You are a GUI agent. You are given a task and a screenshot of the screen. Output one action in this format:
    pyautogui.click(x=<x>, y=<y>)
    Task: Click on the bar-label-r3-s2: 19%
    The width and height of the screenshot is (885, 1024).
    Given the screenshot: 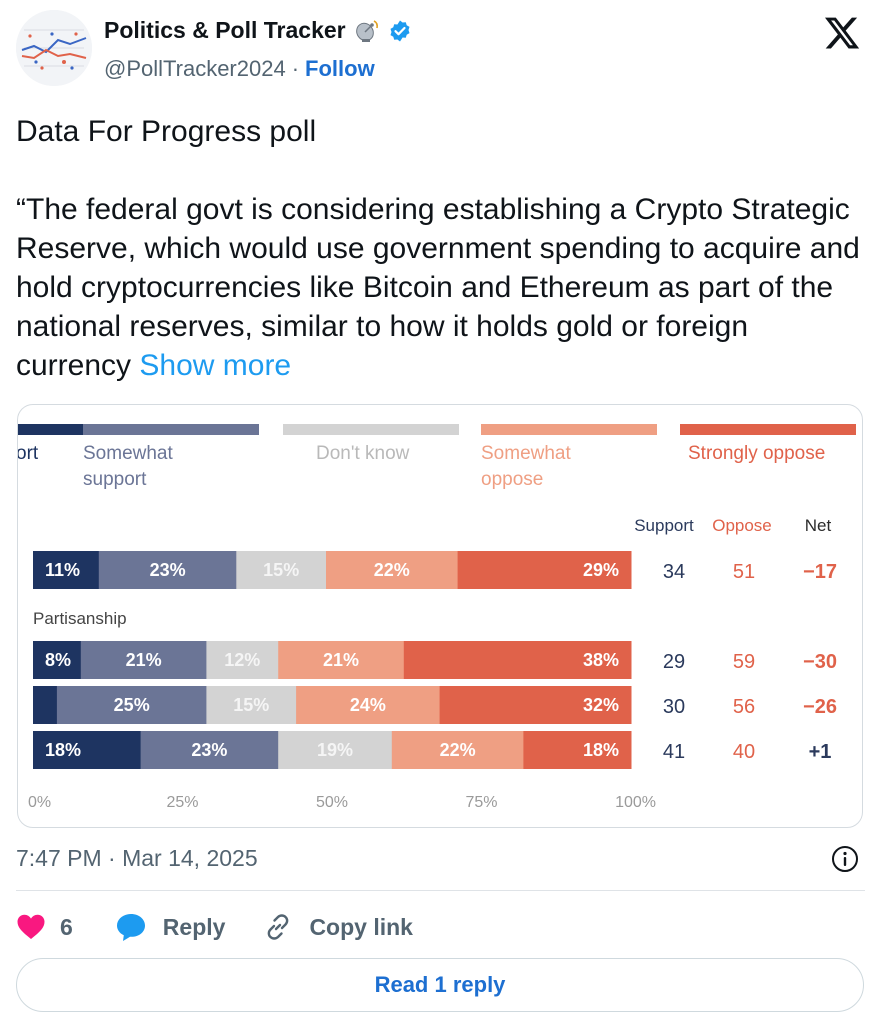 What is the action you would take?
    pyautogui.click(x=335, y=750)
    